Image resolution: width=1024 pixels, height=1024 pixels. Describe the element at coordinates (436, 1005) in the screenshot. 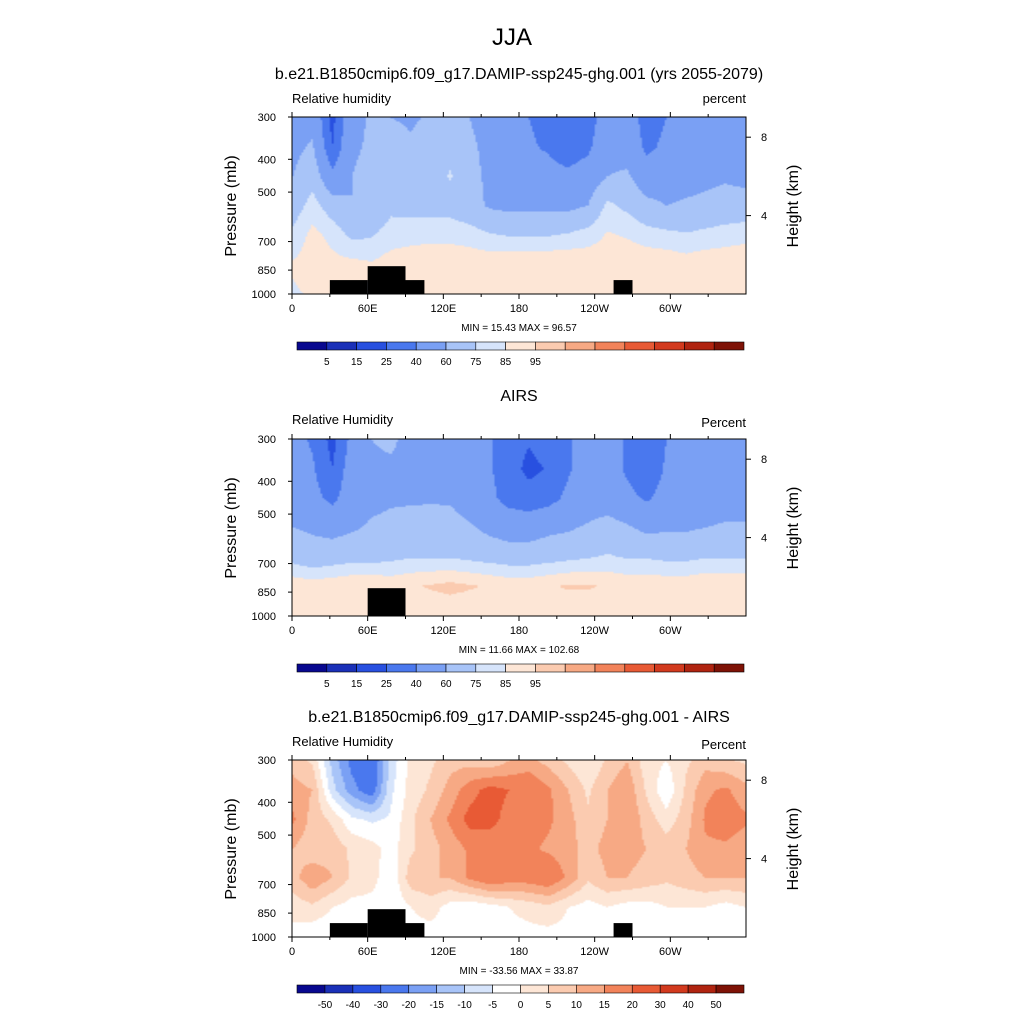

I see `colorbar-label: -15` at that location.